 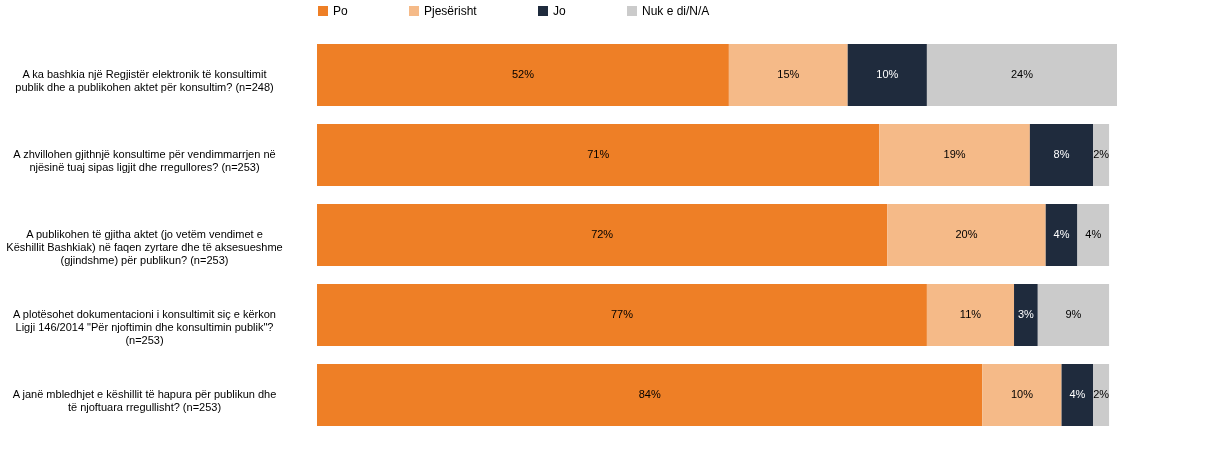 I want to click on data-label: 11%, so click(x=970, y=314).